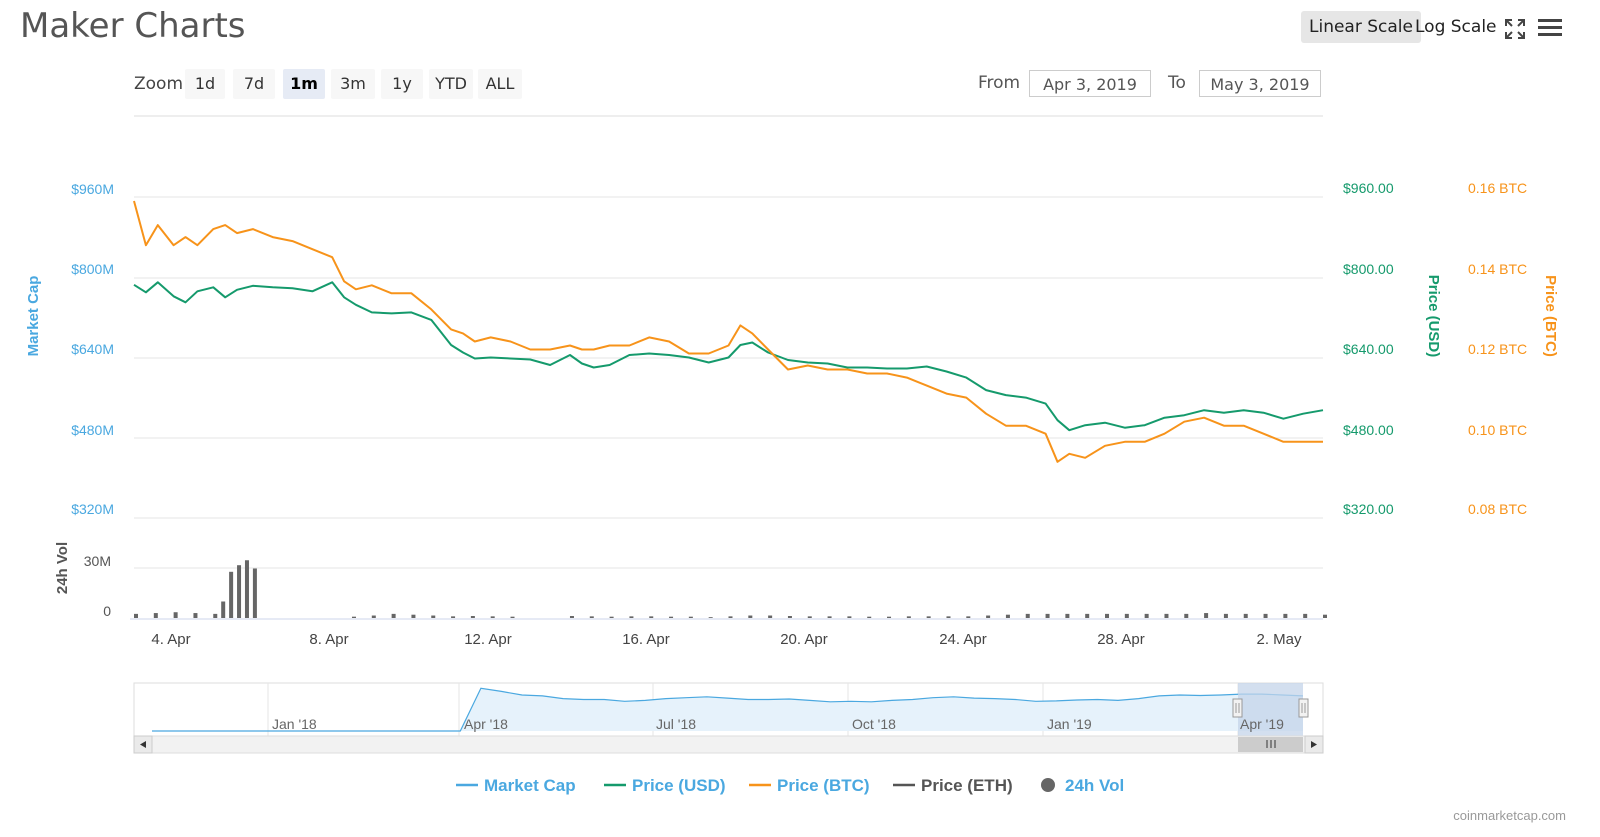 This screenshot has height=837, width=1600. I want to click on arrow-left-icon, so click(143, 744).